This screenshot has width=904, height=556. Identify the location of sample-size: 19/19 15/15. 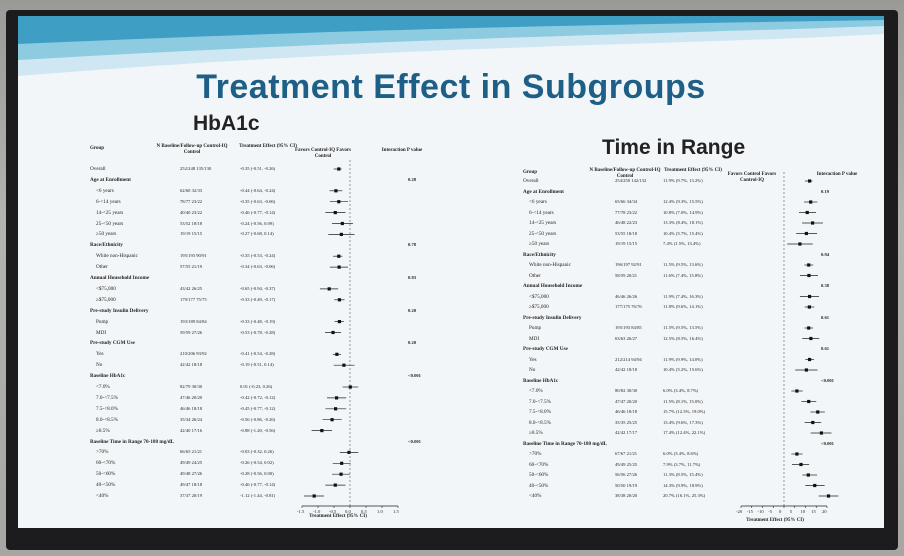
(191, 234).